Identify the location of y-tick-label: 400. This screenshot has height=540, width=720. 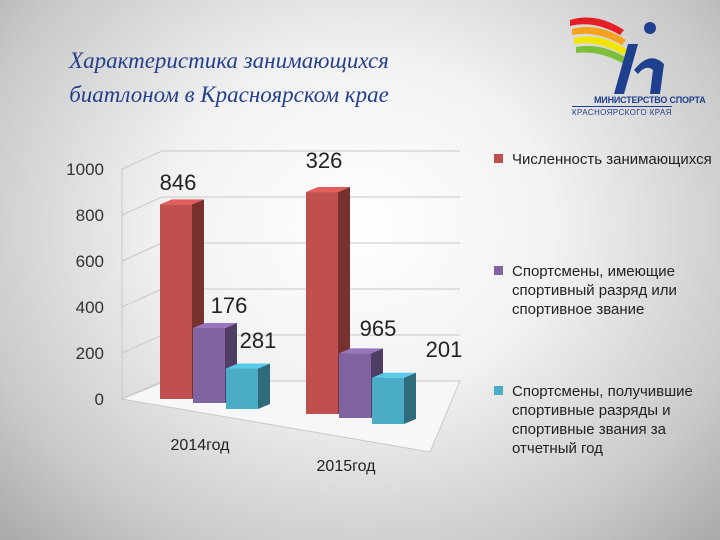
(90, 307).